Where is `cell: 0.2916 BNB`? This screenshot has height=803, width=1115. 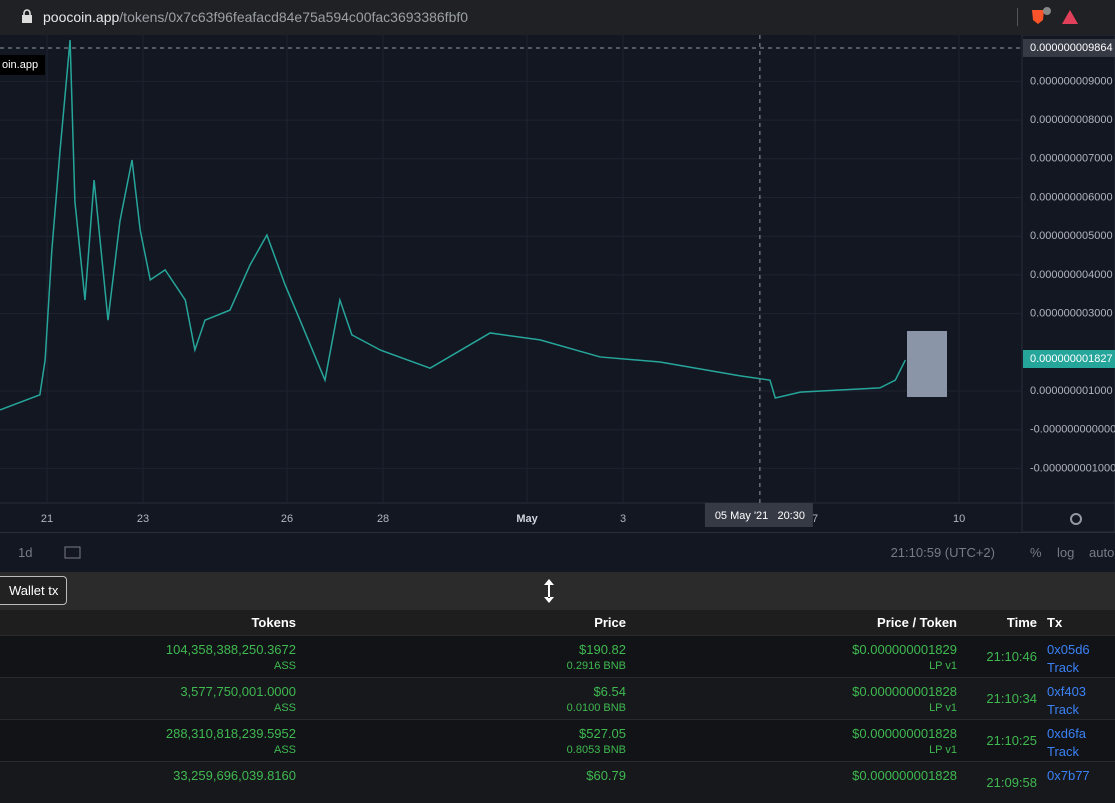 cell: 0.2916 BNB is located at coordinates (596, 666).